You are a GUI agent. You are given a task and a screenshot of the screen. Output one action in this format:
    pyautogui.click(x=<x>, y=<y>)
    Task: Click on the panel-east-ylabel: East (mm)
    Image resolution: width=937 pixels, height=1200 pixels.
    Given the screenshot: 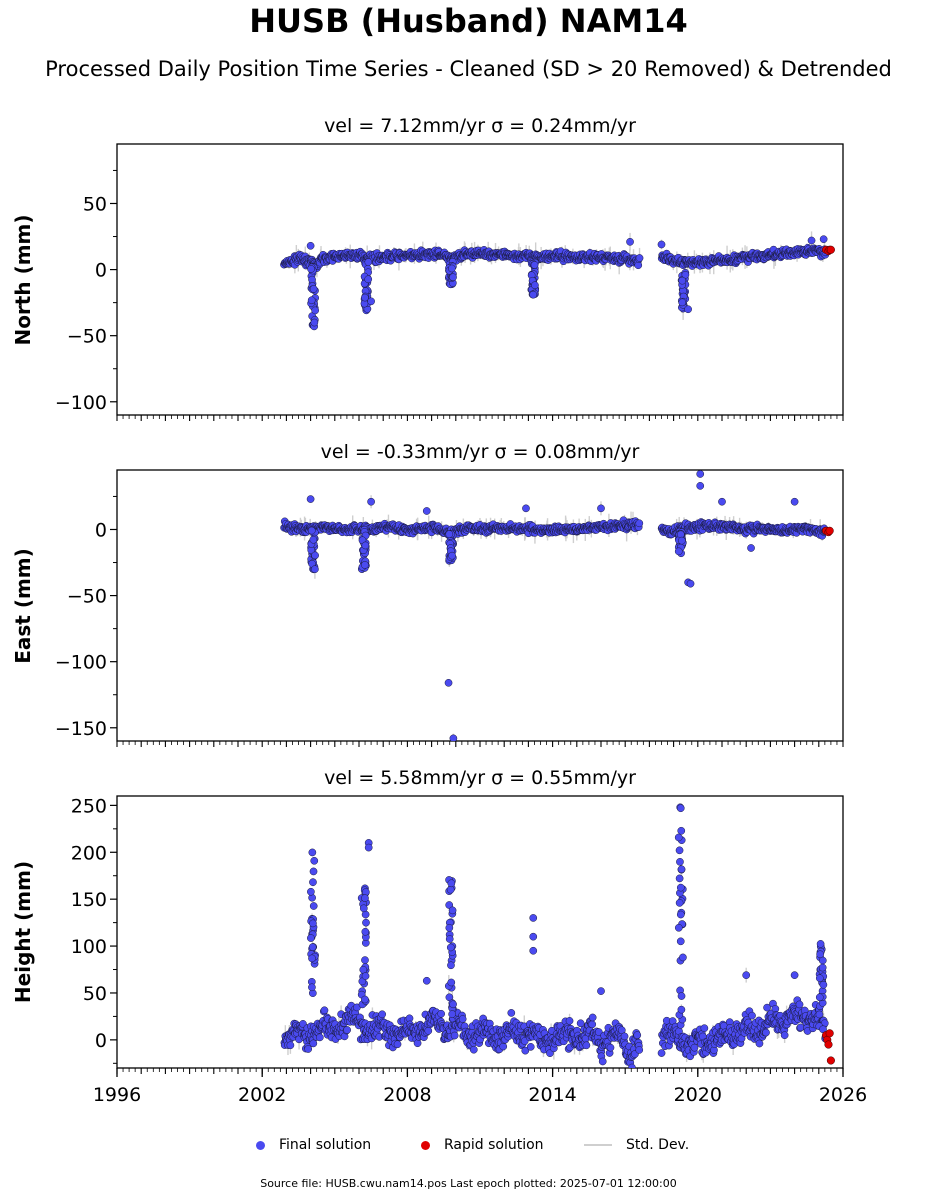 What is the action you would take?
    pyautogui.click(x=23, y=606)
    